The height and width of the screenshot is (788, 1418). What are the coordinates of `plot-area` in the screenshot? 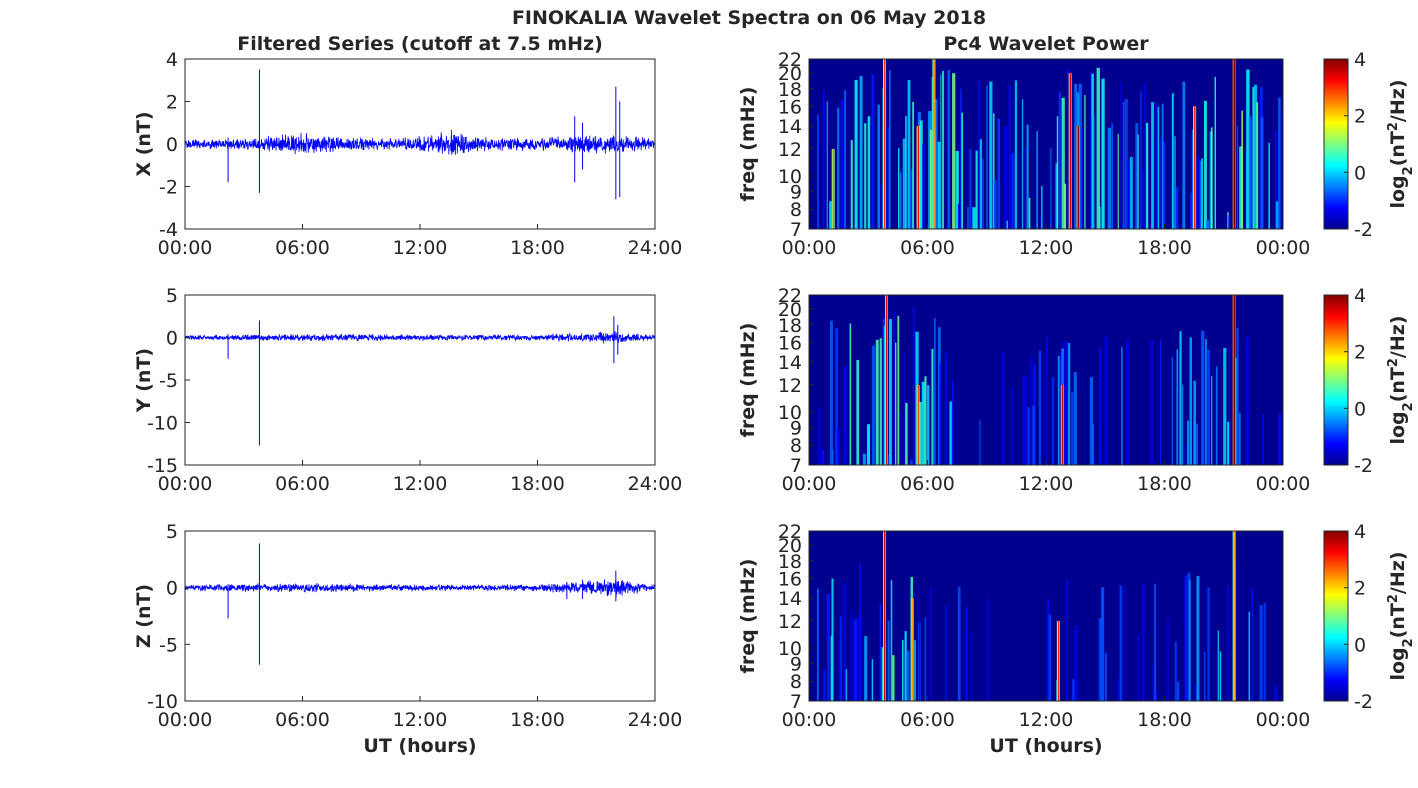 It's located at (420, 616).